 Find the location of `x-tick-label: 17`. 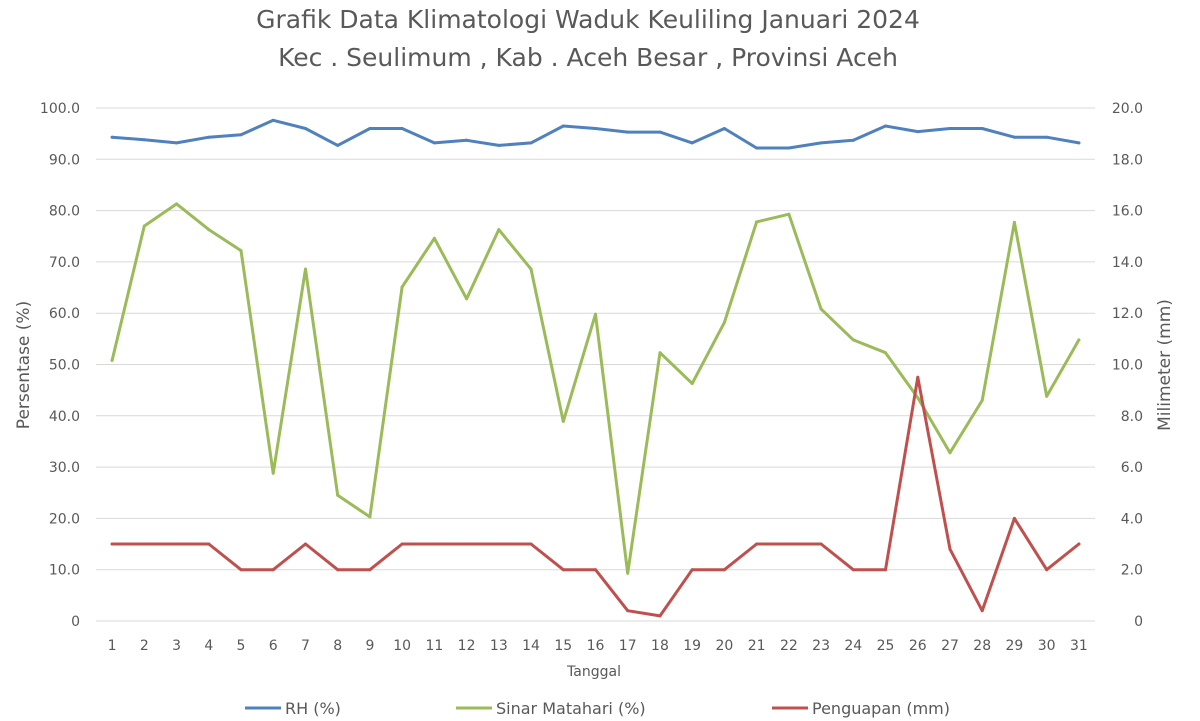

x-tick-label: 17 is located at coordinates (628, 646).